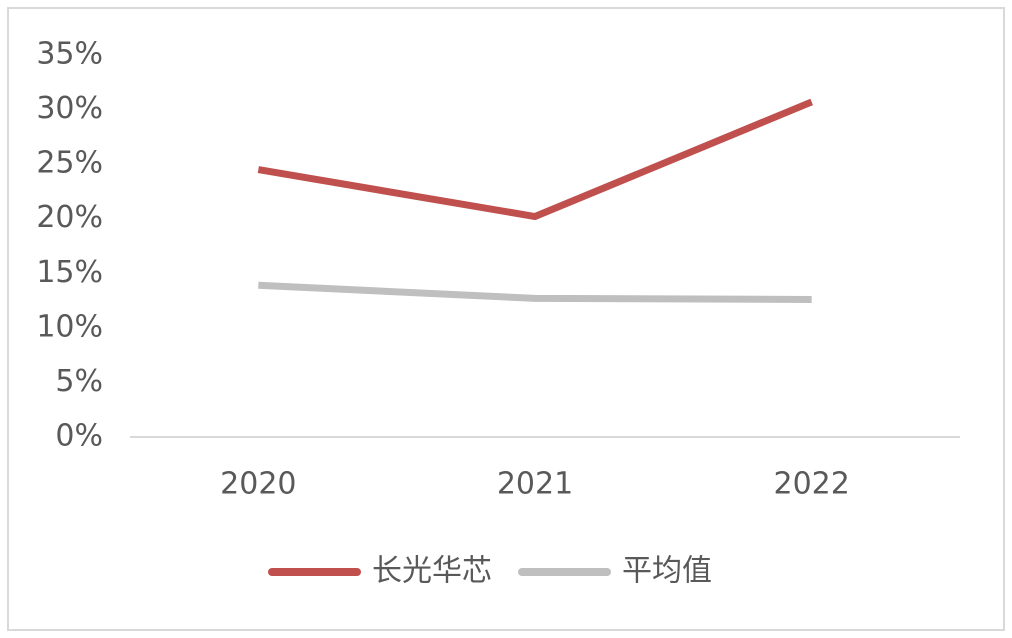 The image size is (1012, 638). What do you see at coordinates (69, 217) in the screenshot?
I see `y-tick-label: 20%` at bounding box center [69, 217].